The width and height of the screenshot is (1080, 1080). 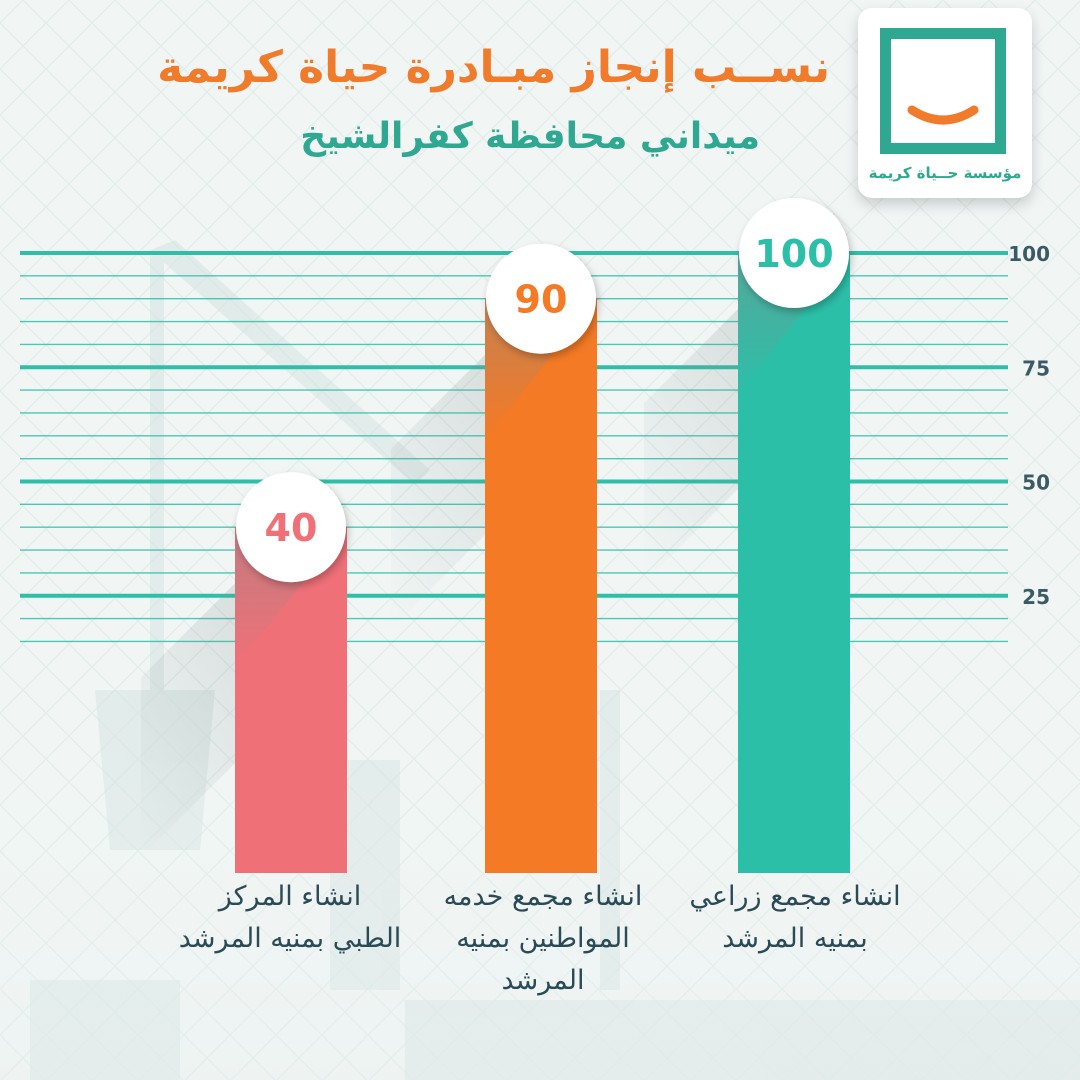 I want to click on brand-logo: مؤسسة حــياة كريمة, so click(x=945, y=103).